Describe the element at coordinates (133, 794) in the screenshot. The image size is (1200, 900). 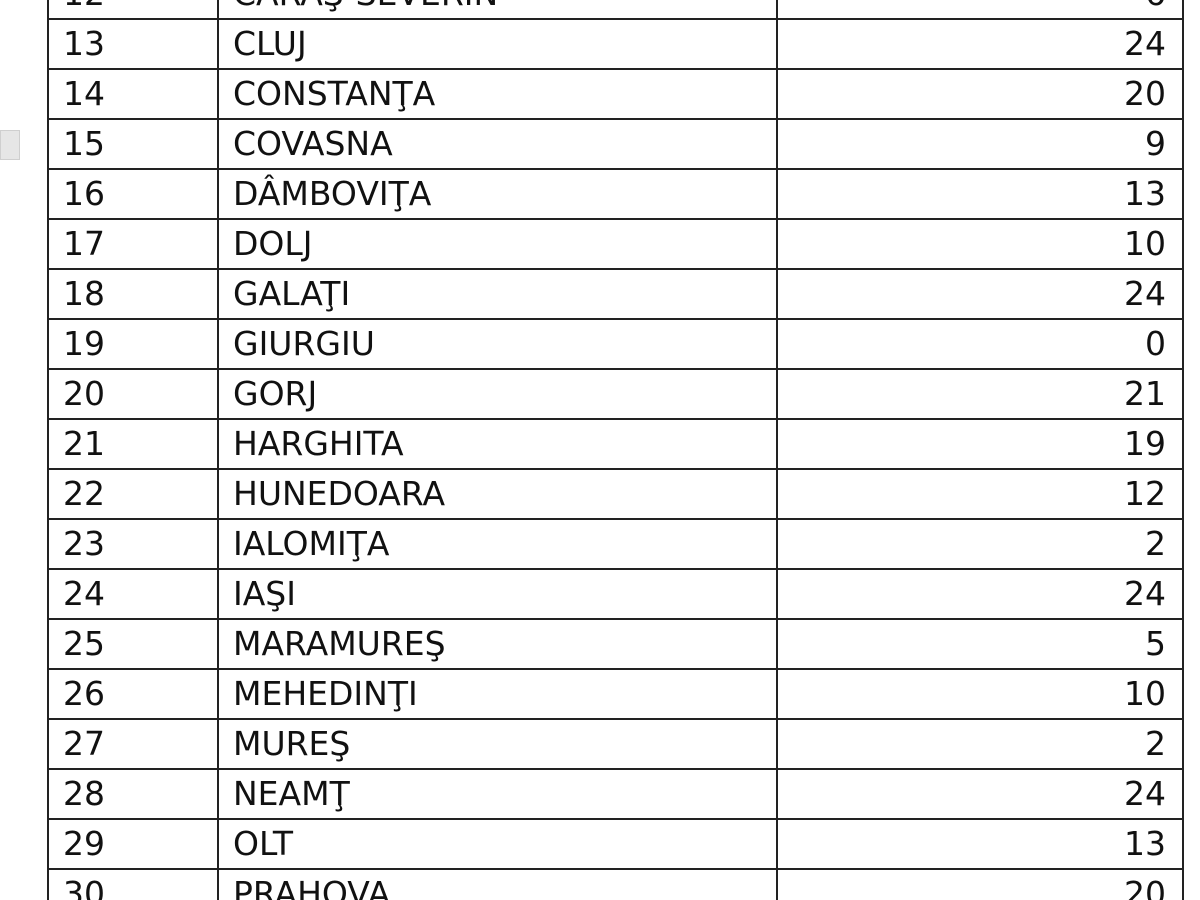
I see `row-number: 28` at that location.